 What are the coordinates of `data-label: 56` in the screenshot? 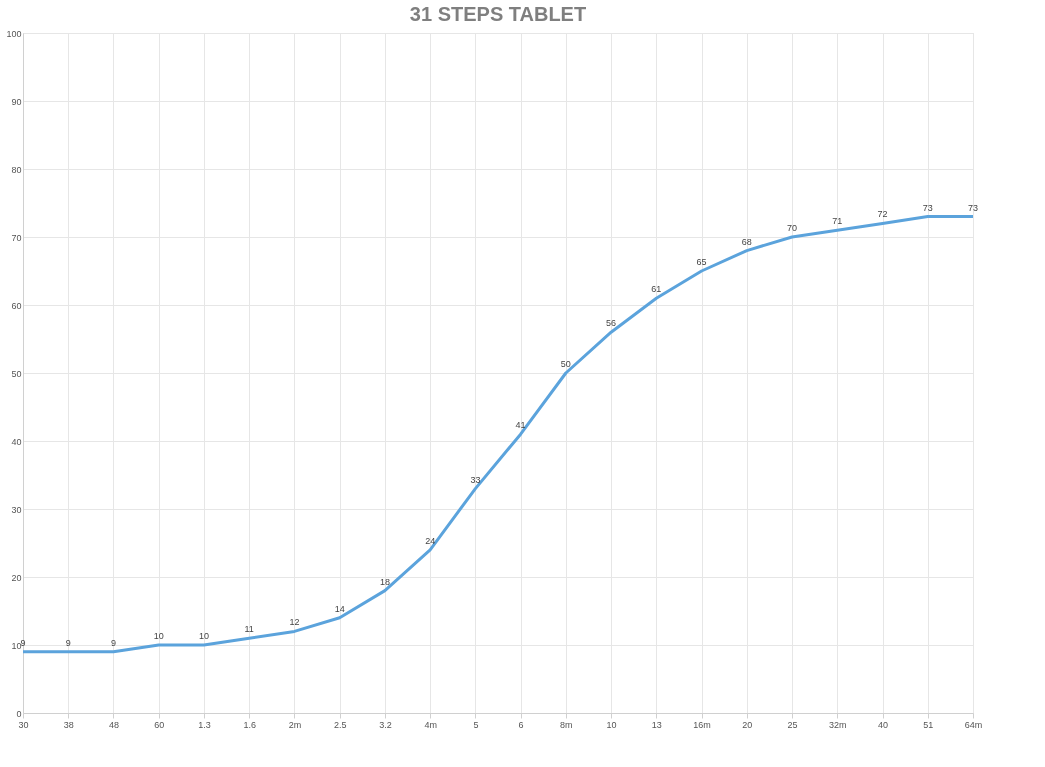 It's located at (611, 323).